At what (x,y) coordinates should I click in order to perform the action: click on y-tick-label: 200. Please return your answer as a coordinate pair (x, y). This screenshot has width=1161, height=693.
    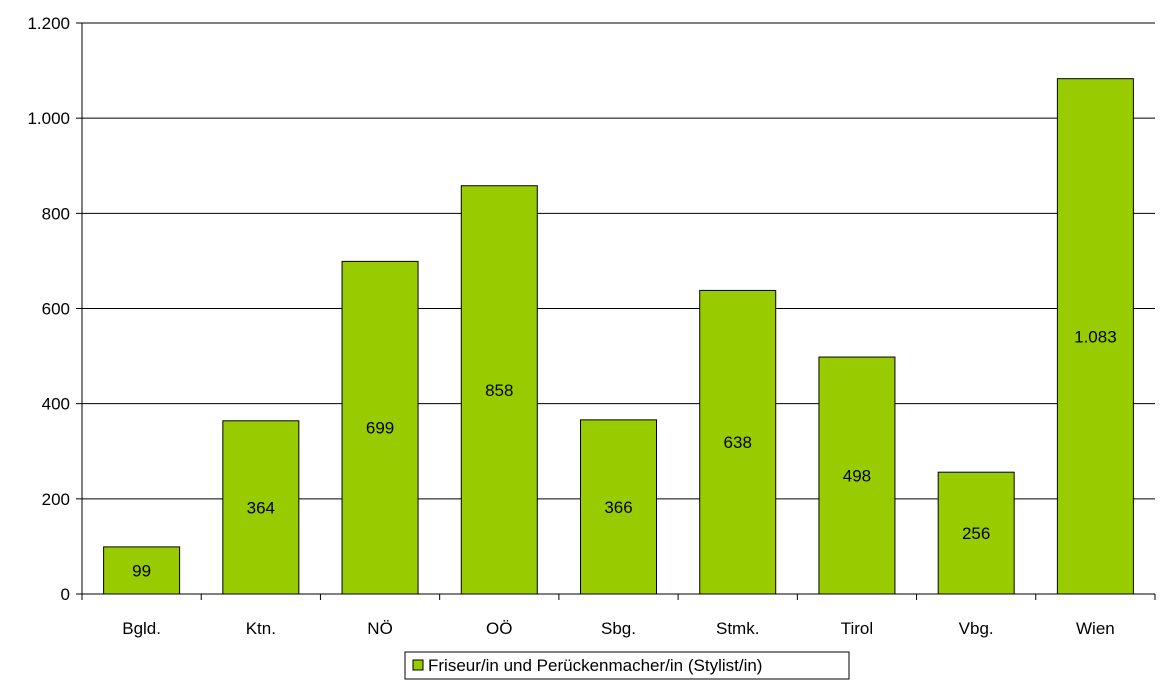
    Looking at the image, I should click on (56, 499).